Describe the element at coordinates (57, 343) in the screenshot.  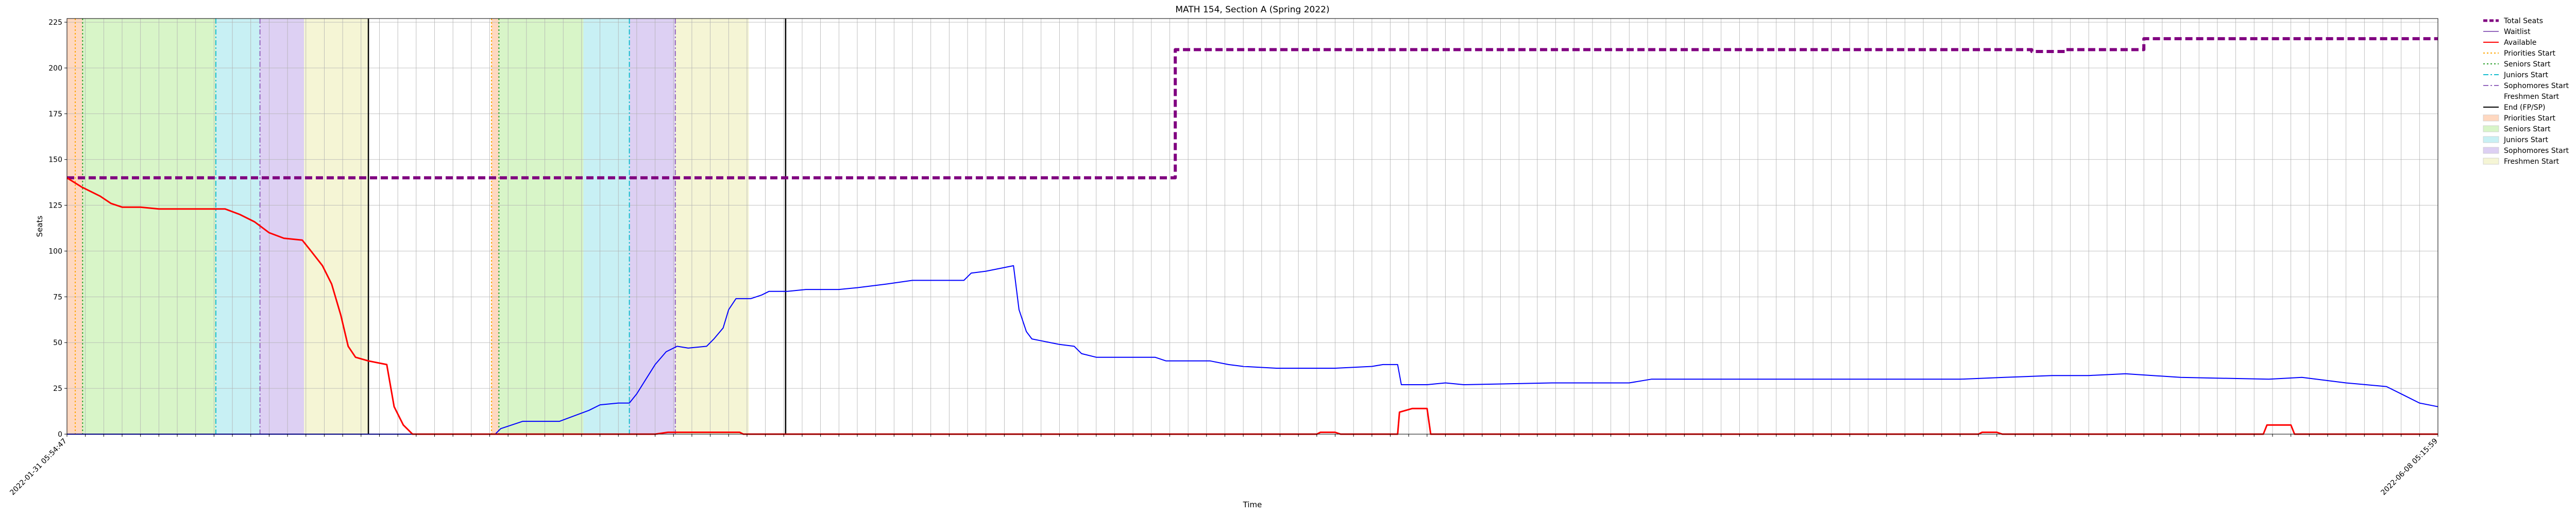
I see `y-tick-label: 50` at that location.